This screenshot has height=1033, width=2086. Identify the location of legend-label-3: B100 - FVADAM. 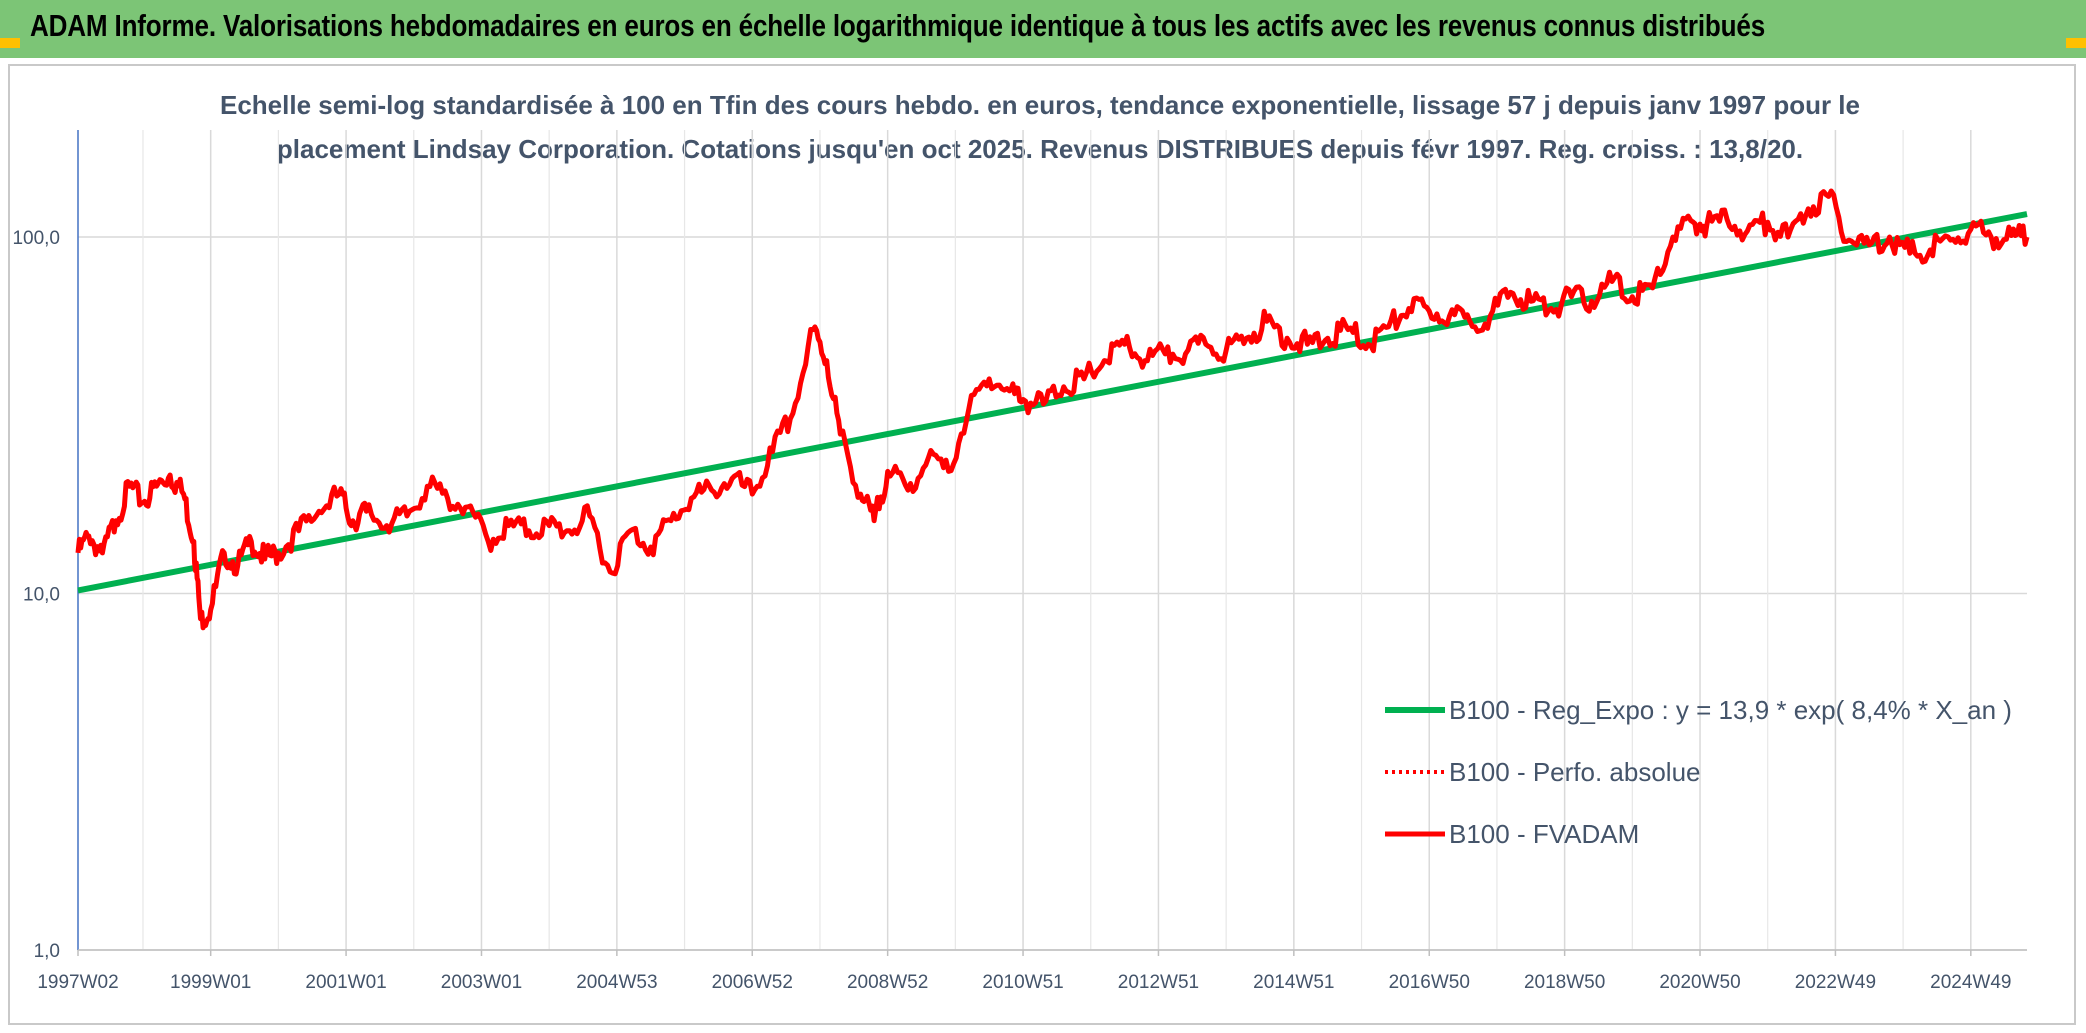
(1544, 834).